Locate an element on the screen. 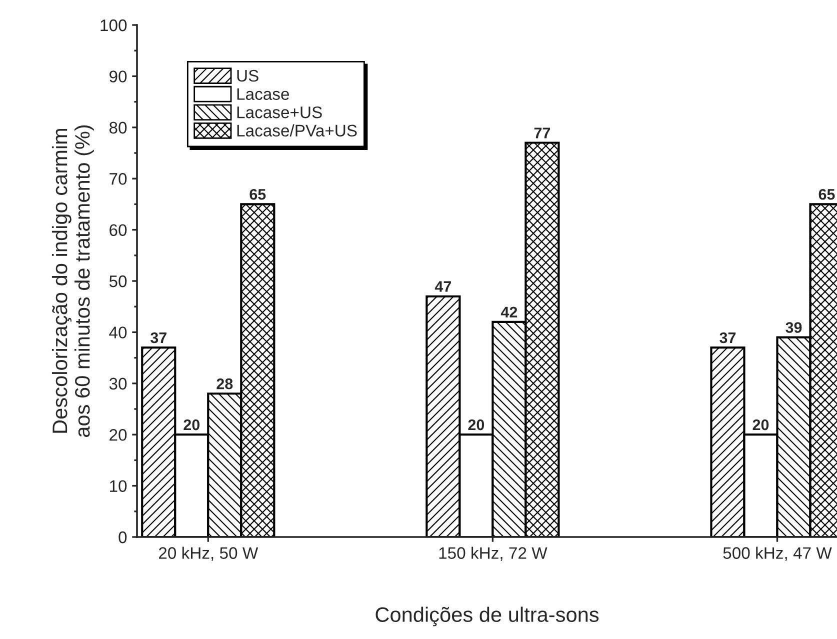  data-label: 42 is located at coordinates (509, 312).